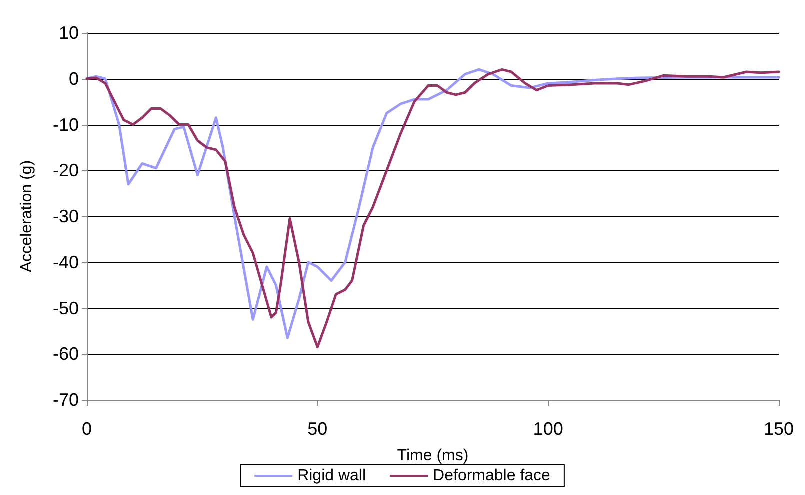 Image resolution: width=805 pixels, height=495 pixels. What do you see at coordinates (548, 429) in the screenshot?
I see `x-tick-label: 100` at bounding box center [548, 429].